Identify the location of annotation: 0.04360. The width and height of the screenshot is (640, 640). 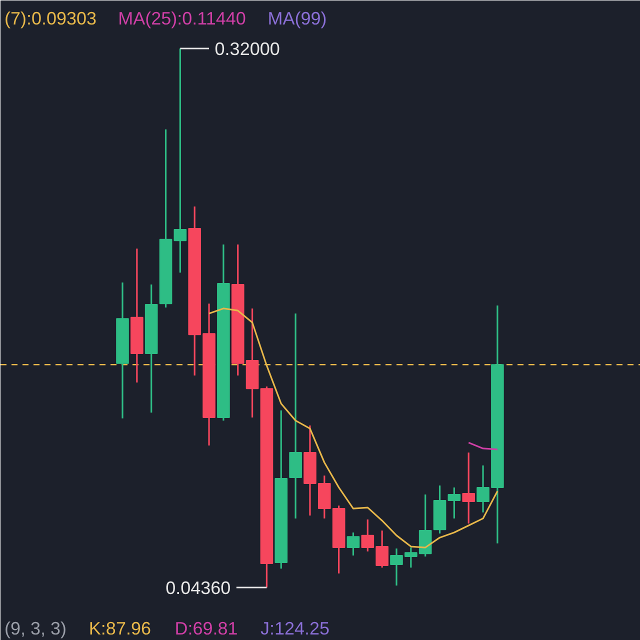
(198, 588).